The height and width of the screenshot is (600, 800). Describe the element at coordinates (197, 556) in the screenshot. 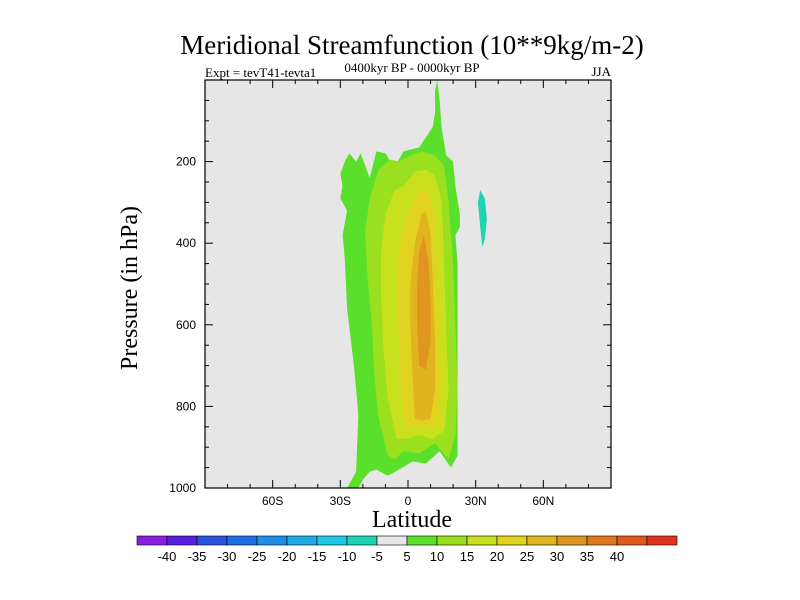

I see `colorbar-label: -35` at that location.